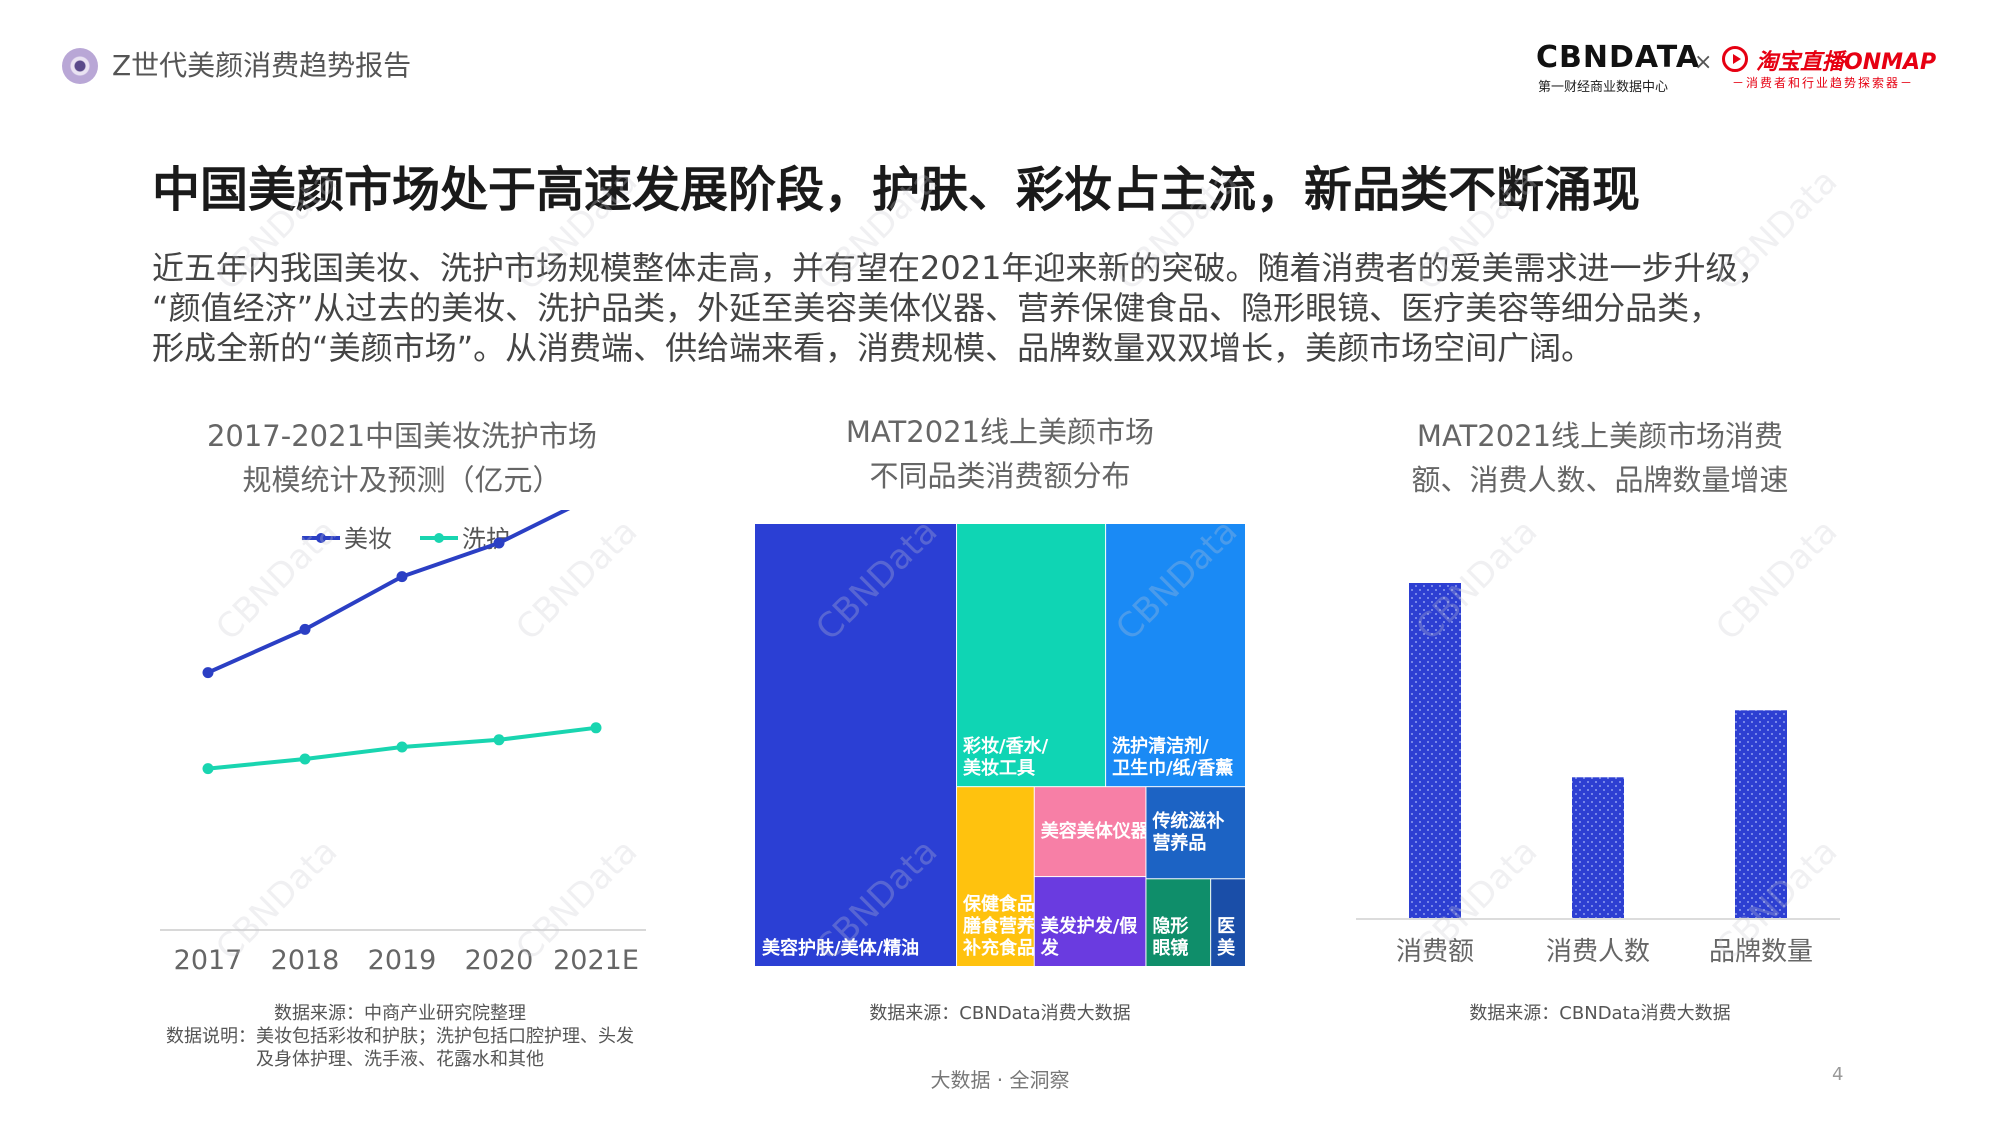 This screenshot has height=1125, width=2001. What do you see at coordinates (1170, 937) in the screenshot?
I see `treemap-label: 隐形眼镜` at bounding box center [1170, 937].